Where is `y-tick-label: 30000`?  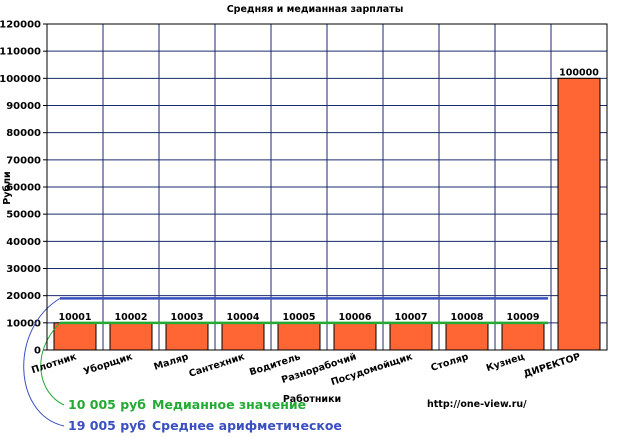
y-tick-label: 30000 is located at coordinates (23, 269).